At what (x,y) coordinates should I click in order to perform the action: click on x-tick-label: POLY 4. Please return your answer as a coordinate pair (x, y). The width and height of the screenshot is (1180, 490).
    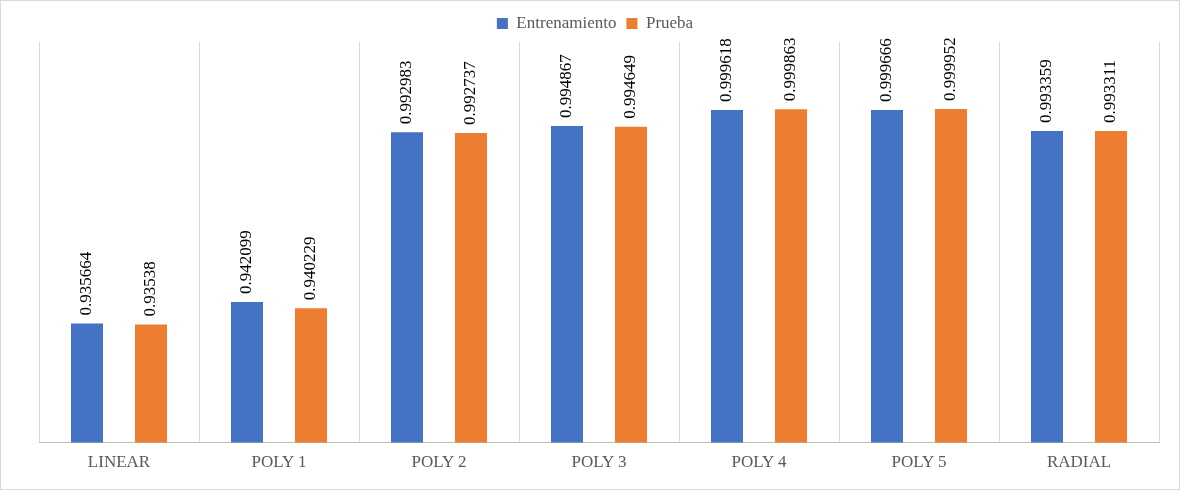
    Looking at the image, I should click on (759, 462).